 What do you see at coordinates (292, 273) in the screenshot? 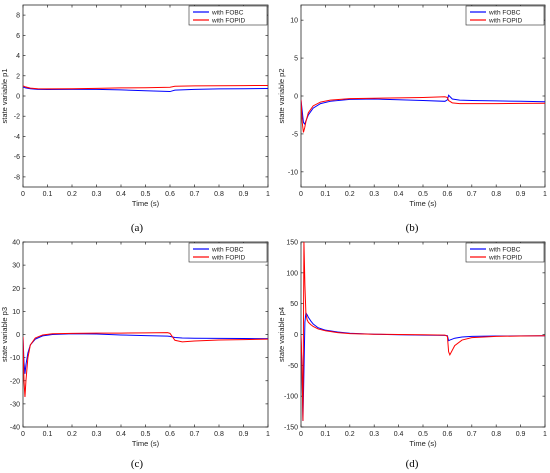
I see `y-tick-label: 100` at bounding box center [292, 273].